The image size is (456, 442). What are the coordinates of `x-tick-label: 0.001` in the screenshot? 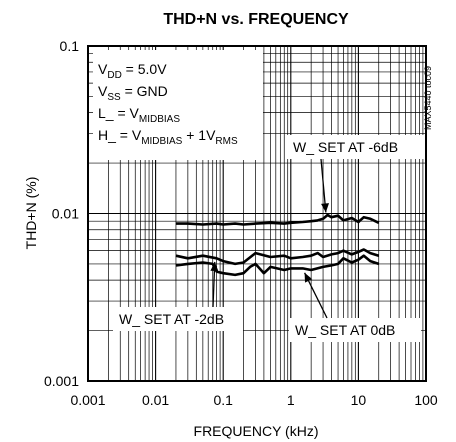 It's located at (87, 400).